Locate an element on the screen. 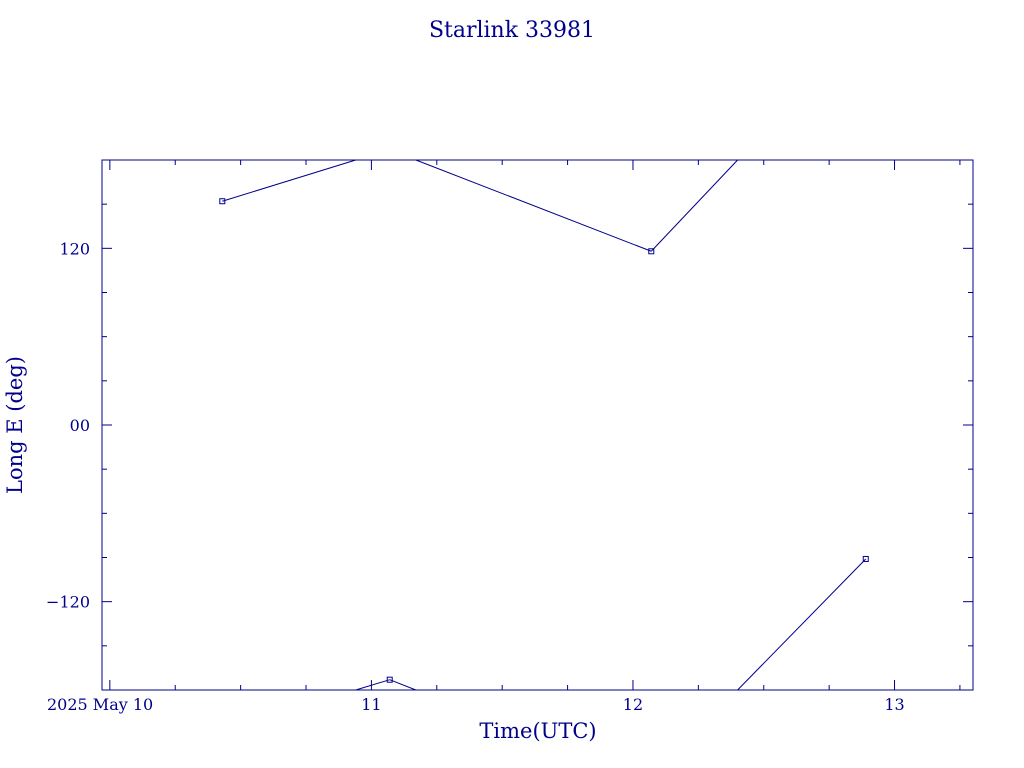 Image resolution: width=1024 pixels, height=768 pixels. y-tick-label: −120 is located at coordinates (68, 602).